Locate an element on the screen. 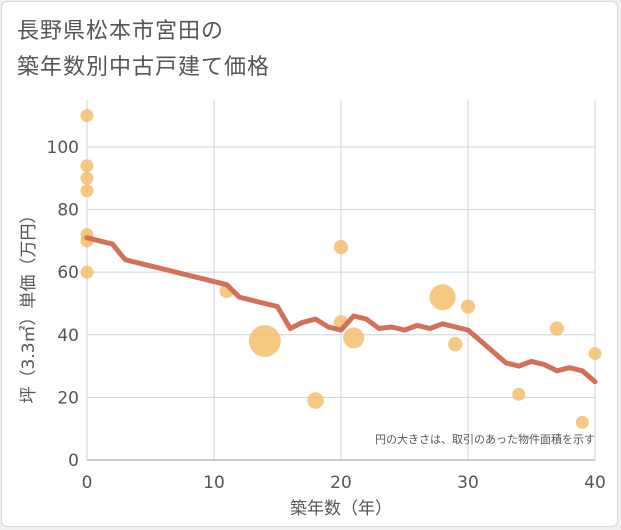  x-tick-label: 10 is located at coordinates (214, 483).